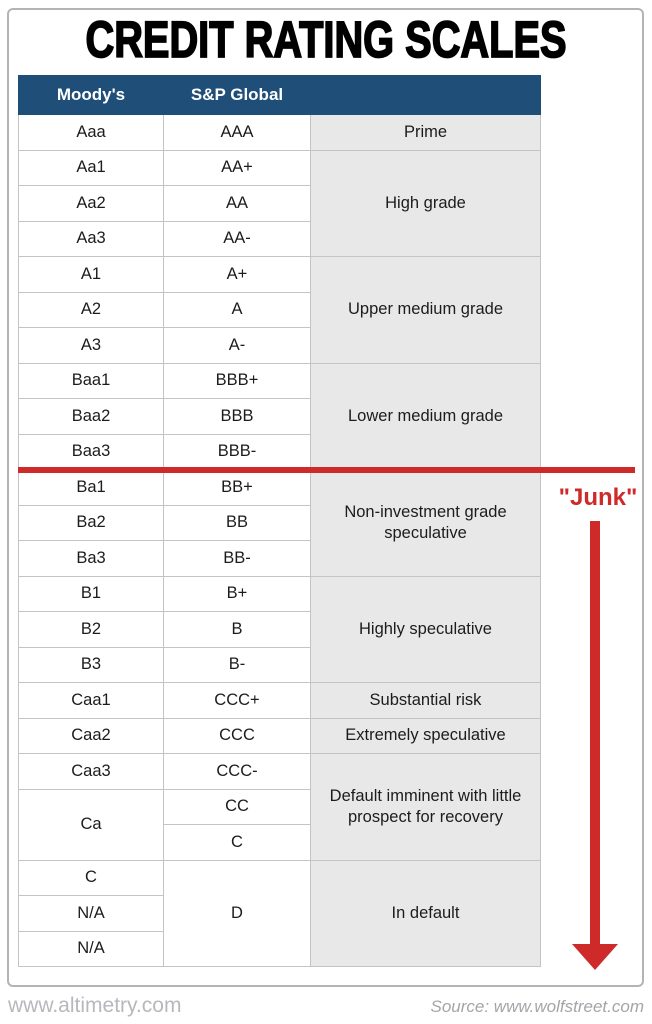 The width and height of the screenshot is (652, 1024). What do you see at coordinates (91, 522) in the screenshot?
I see `moodys-cell: Ba2` at bounding box center [91, 522].